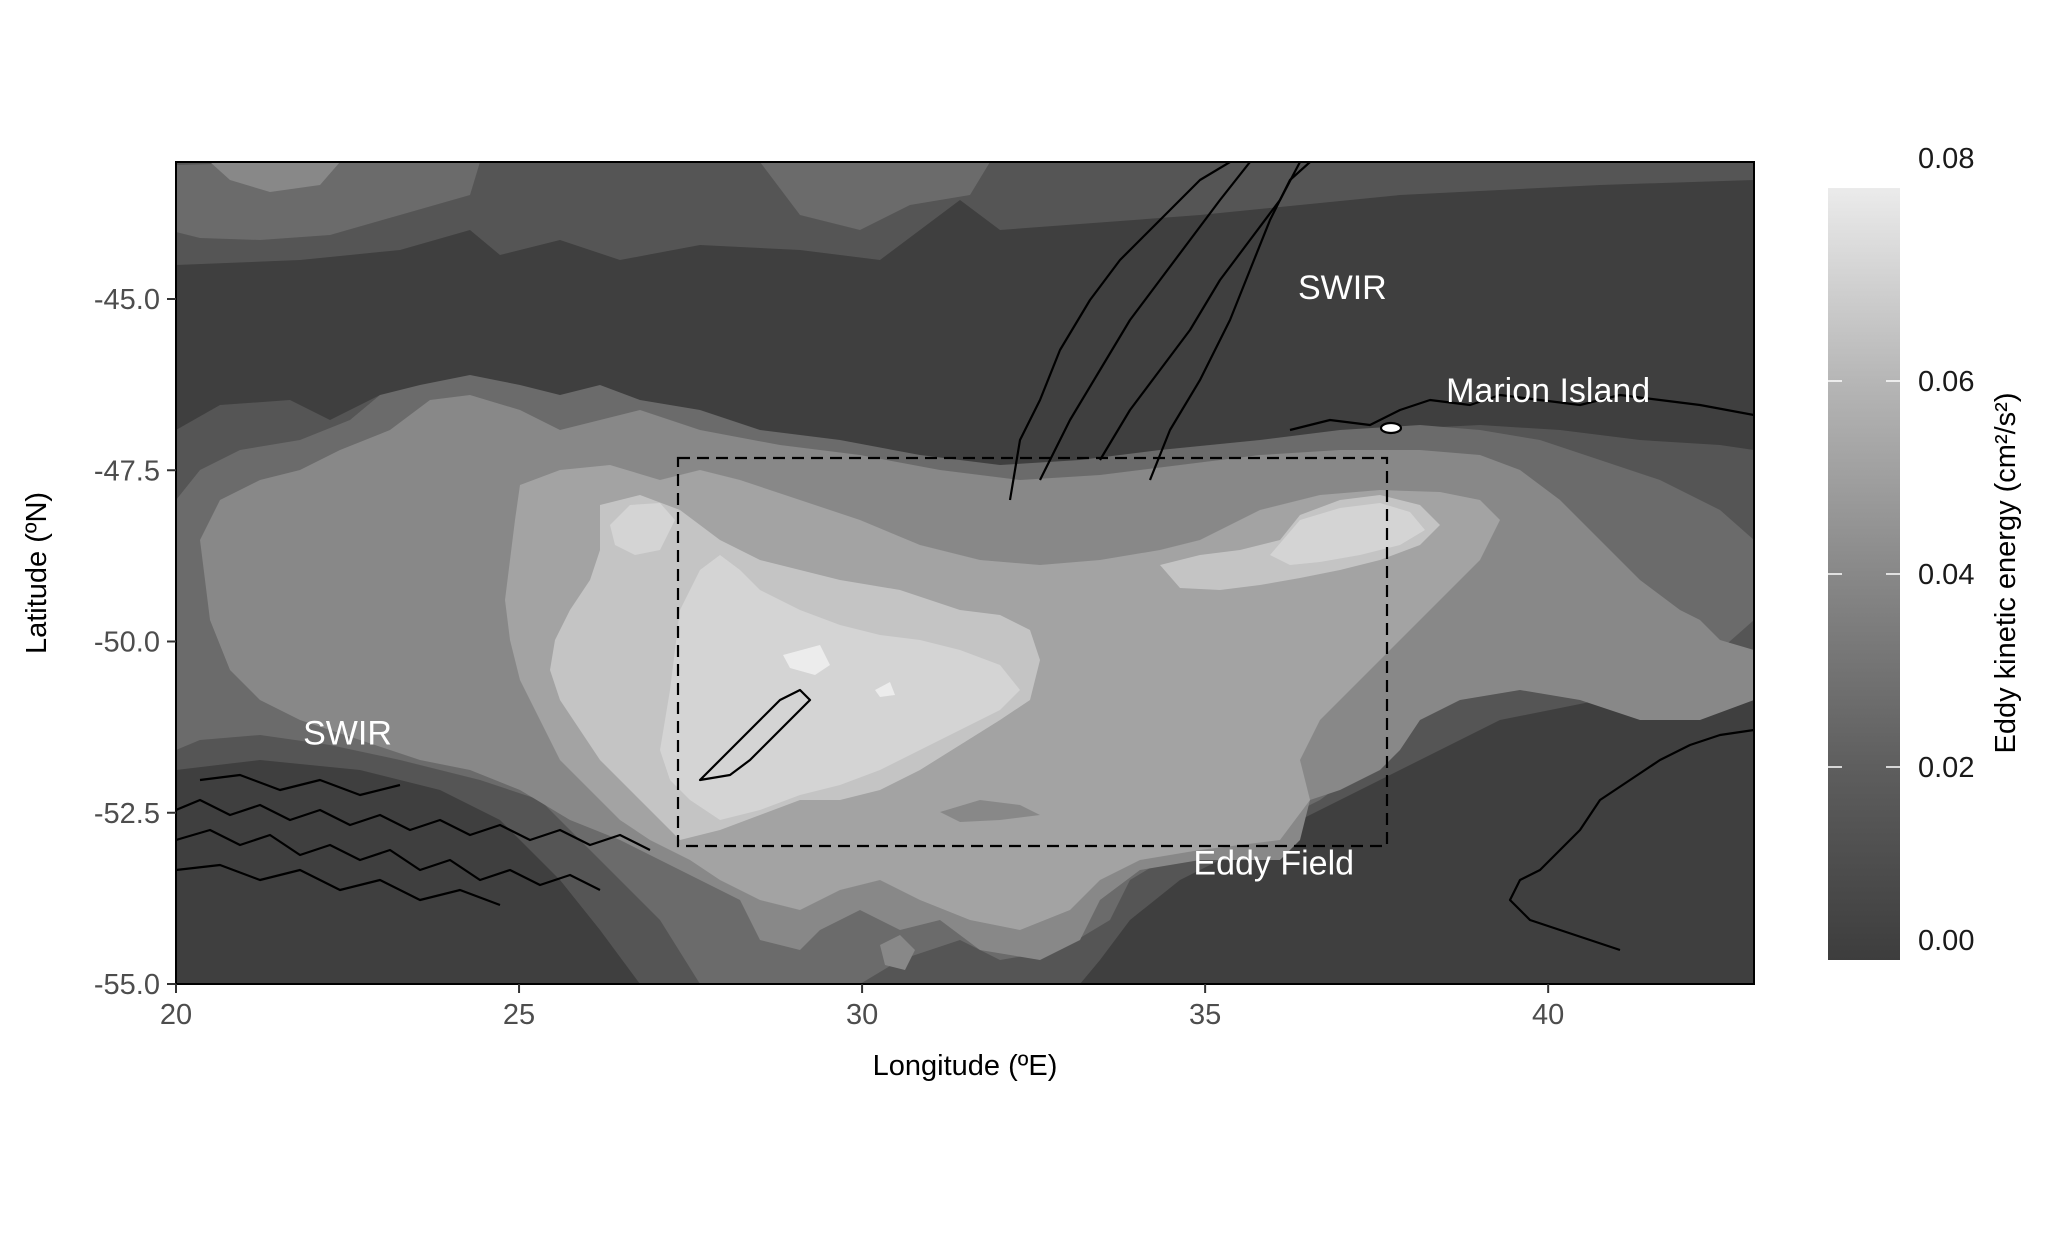 This screenshot has height=1240, width=2055. I want to click on colorbar: 0.00 0.02 0.04 0.06 0.08, so click(1901, 551).